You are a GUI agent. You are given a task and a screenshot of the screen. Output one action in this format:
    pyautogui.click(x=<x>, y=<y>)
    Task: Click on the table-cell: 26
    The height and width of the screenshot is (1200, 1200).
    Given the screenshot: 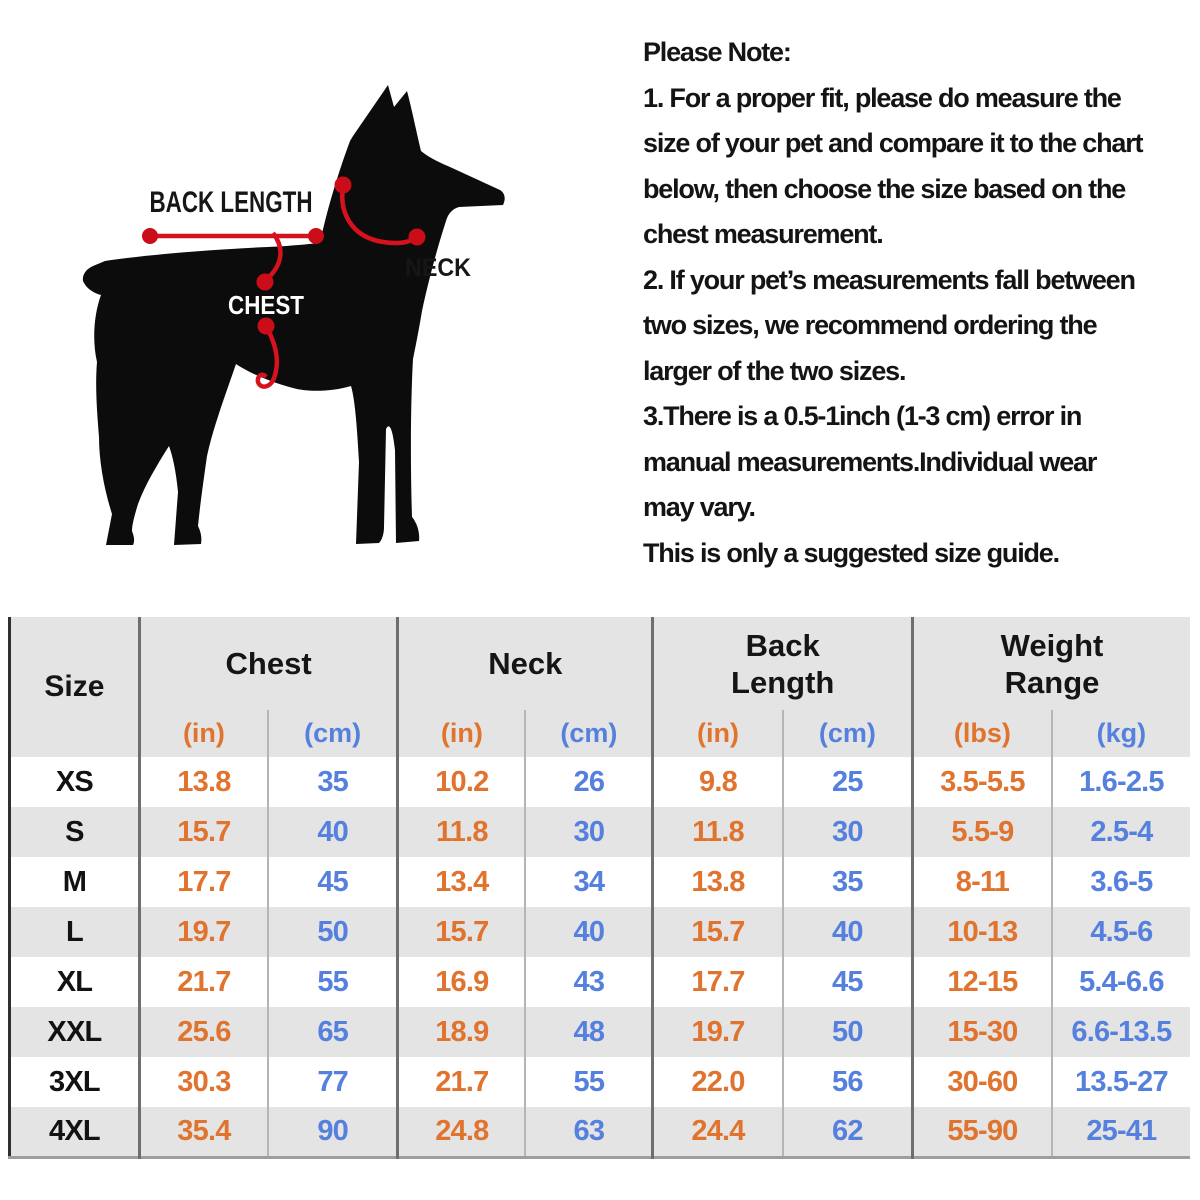 What is the action you would take?
    pyautogui.click(x=588, y=782)
    